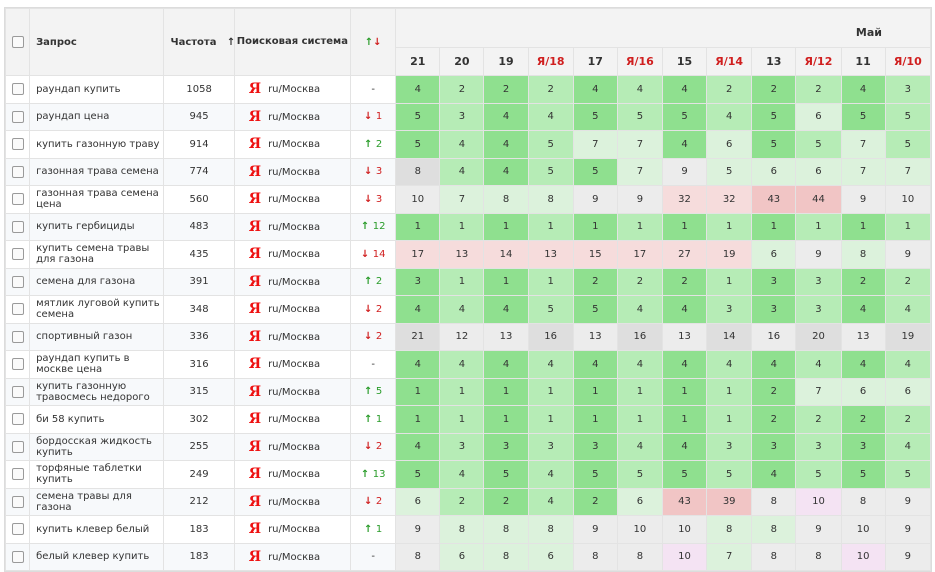  I want to click on date-column-header: 20, so click(462, 61).